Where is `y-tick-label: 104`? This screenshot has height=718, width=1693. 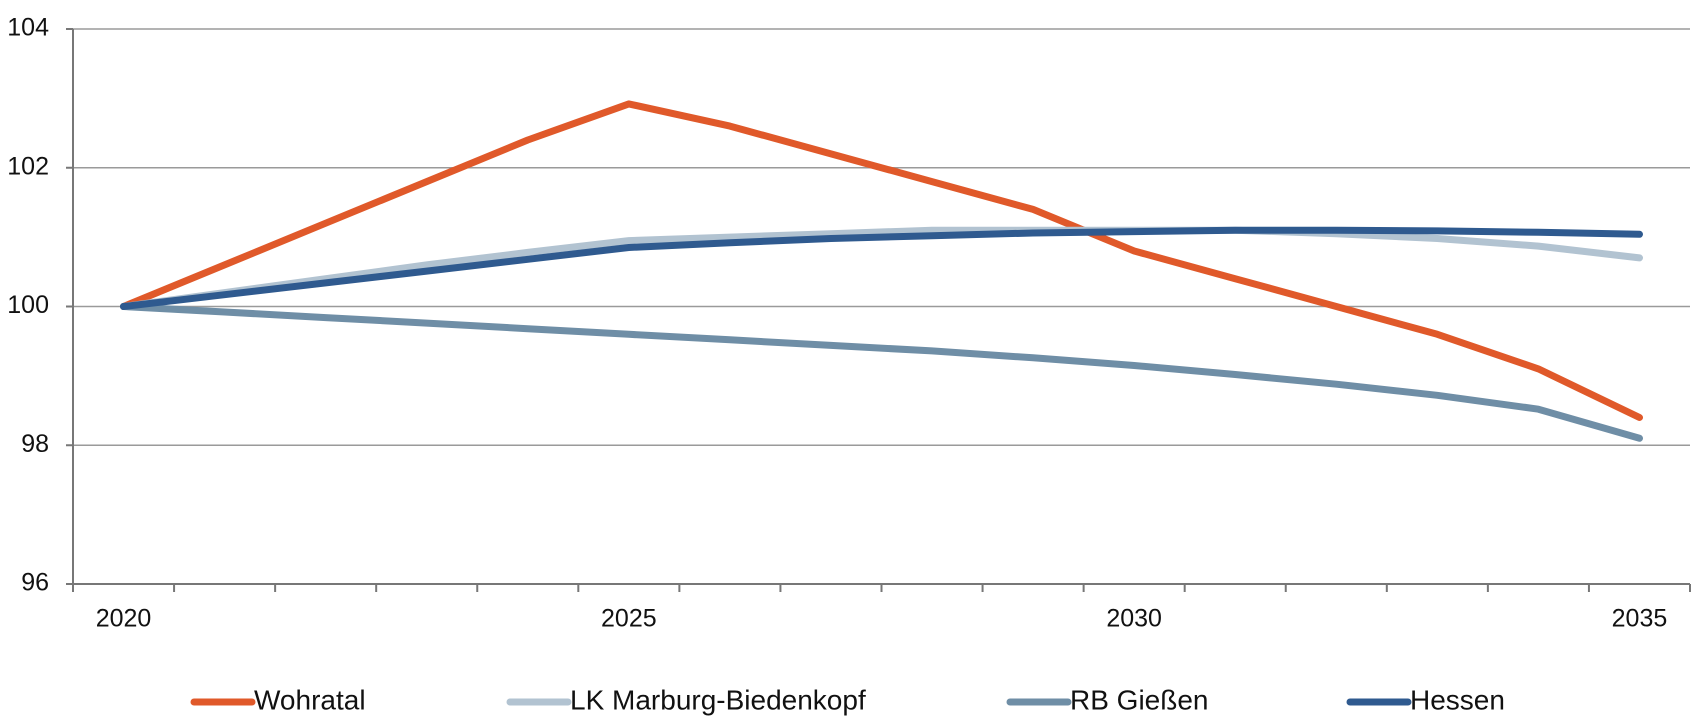 y-tick-label: 104 is located at coordinates (28, 28).